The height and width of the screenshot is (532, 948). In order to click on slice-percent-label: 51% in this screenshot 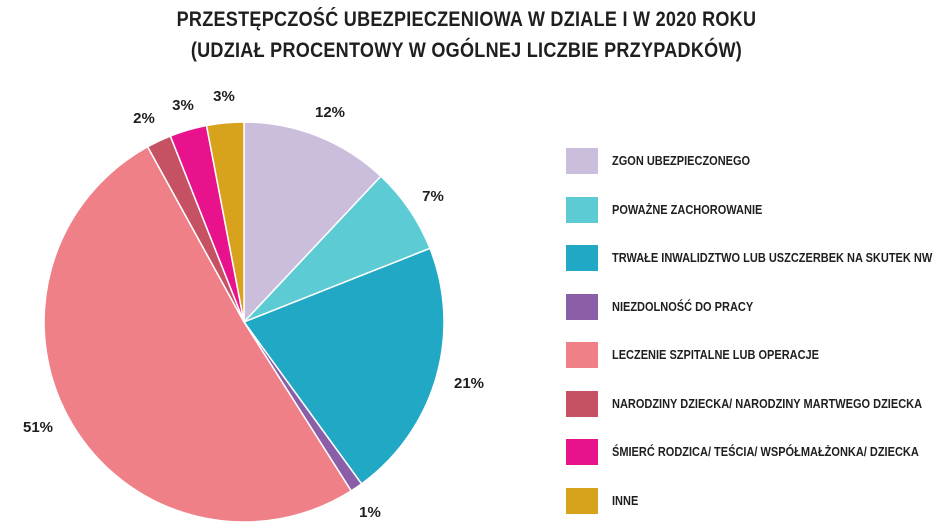, I will do `click(38, 427)`.